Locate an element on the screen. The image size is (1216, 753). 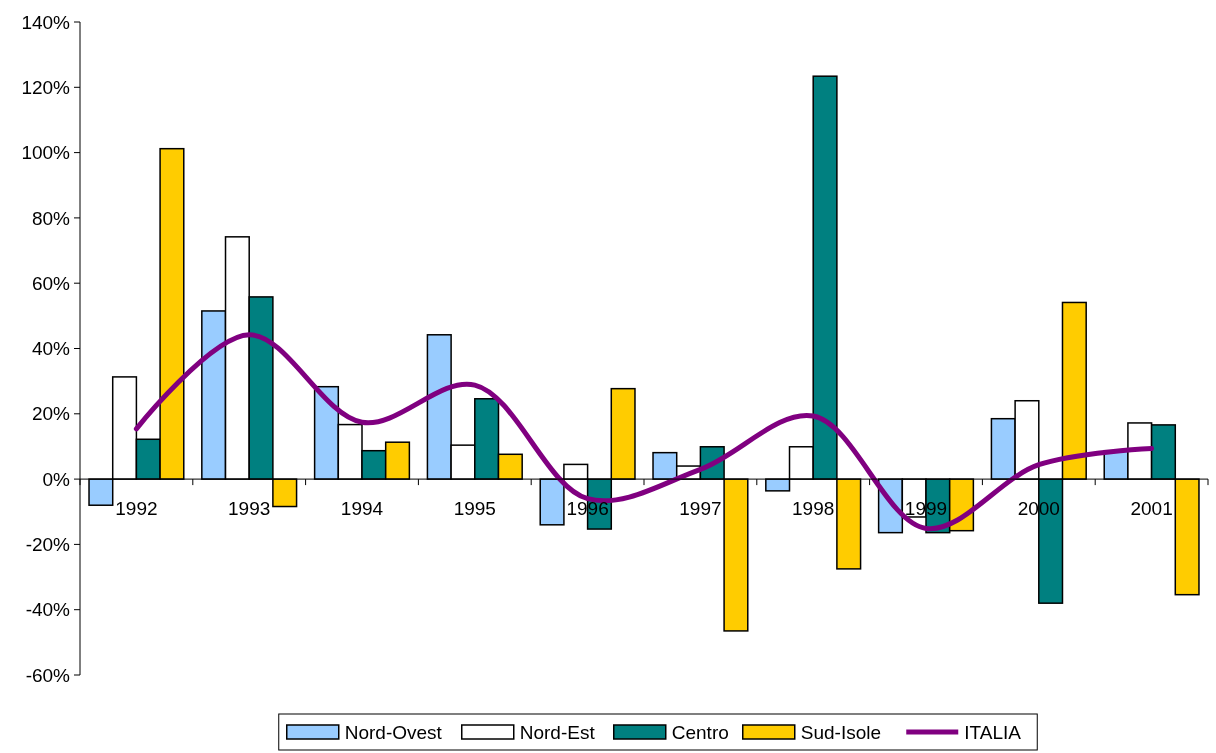
legend-label: Sud-Isole is located at coordinates (841, 732).